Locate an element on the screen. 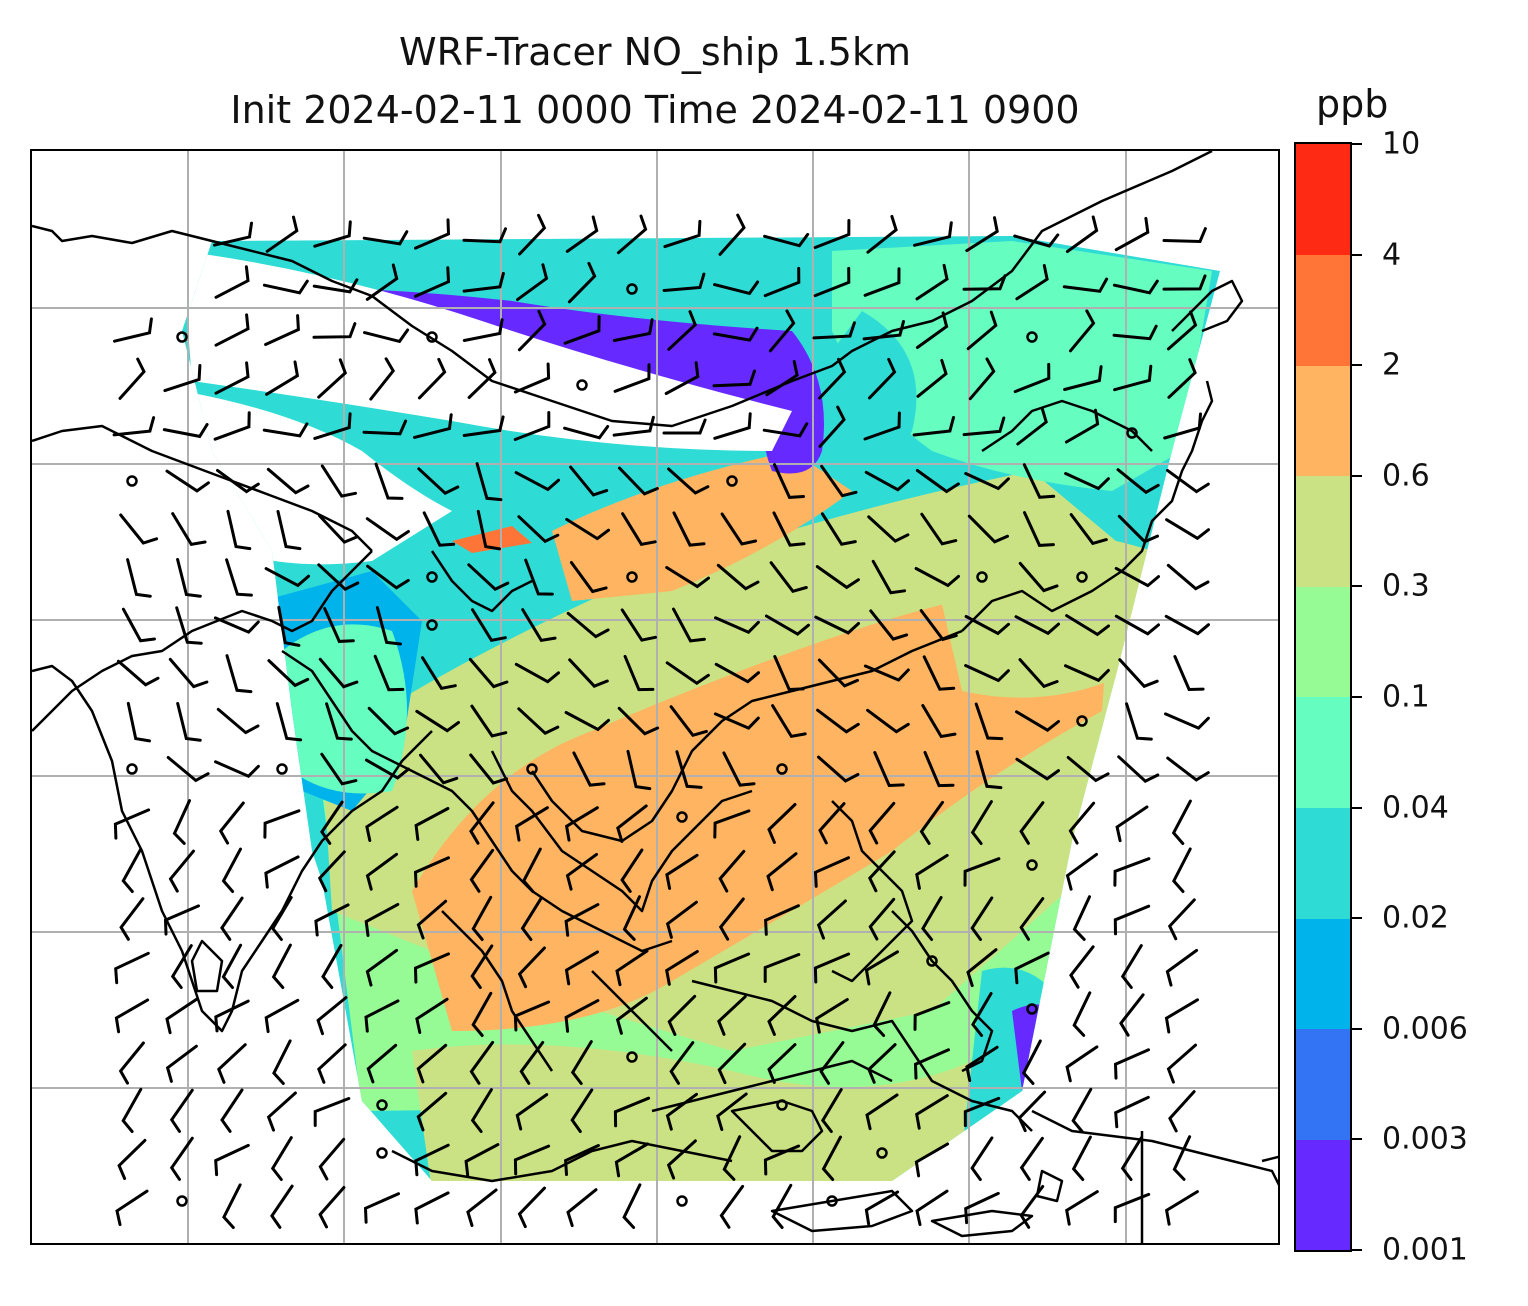 This screenshot has width=1528, height=1306. colorbar-tick-label: 4 is located at coordinates (1392, 255).